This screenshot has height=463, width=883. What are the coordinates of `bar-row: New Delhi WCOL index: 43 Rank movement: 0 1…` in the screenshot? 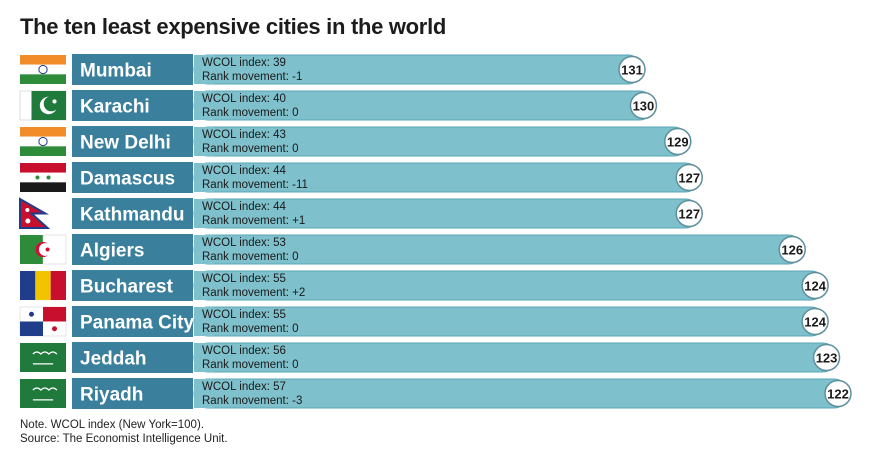 It's located at (356, 141).